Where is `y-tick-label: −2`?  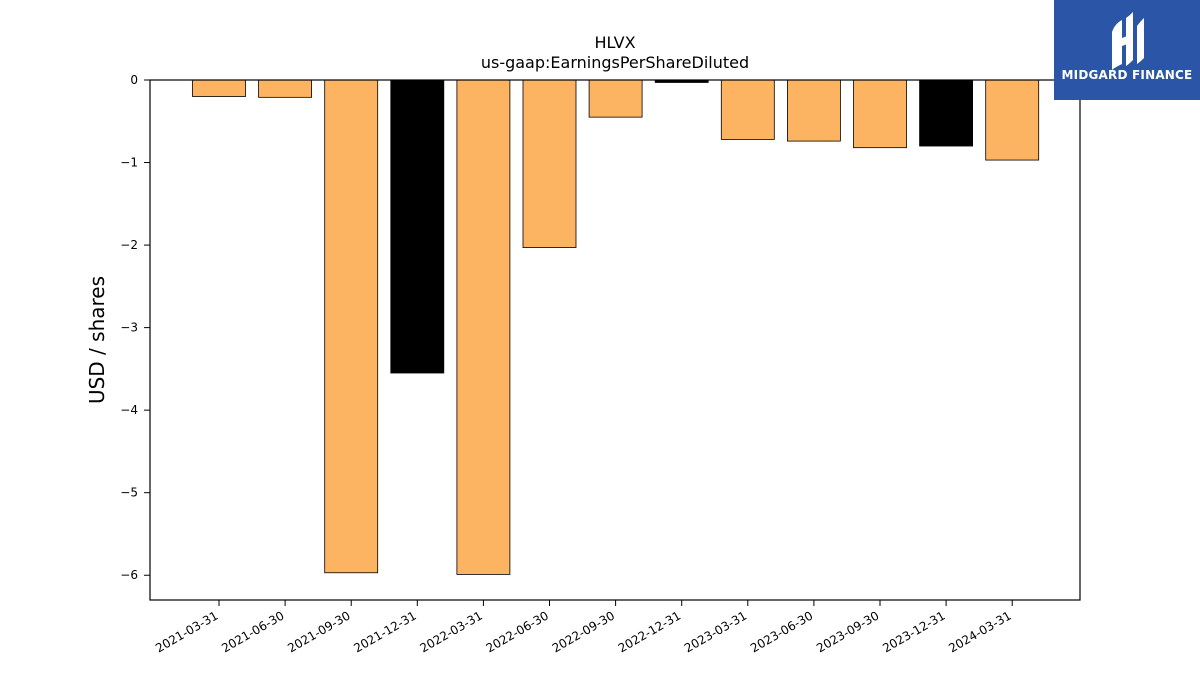 y-tick-label: −2 is located at coordinates (129, 245).